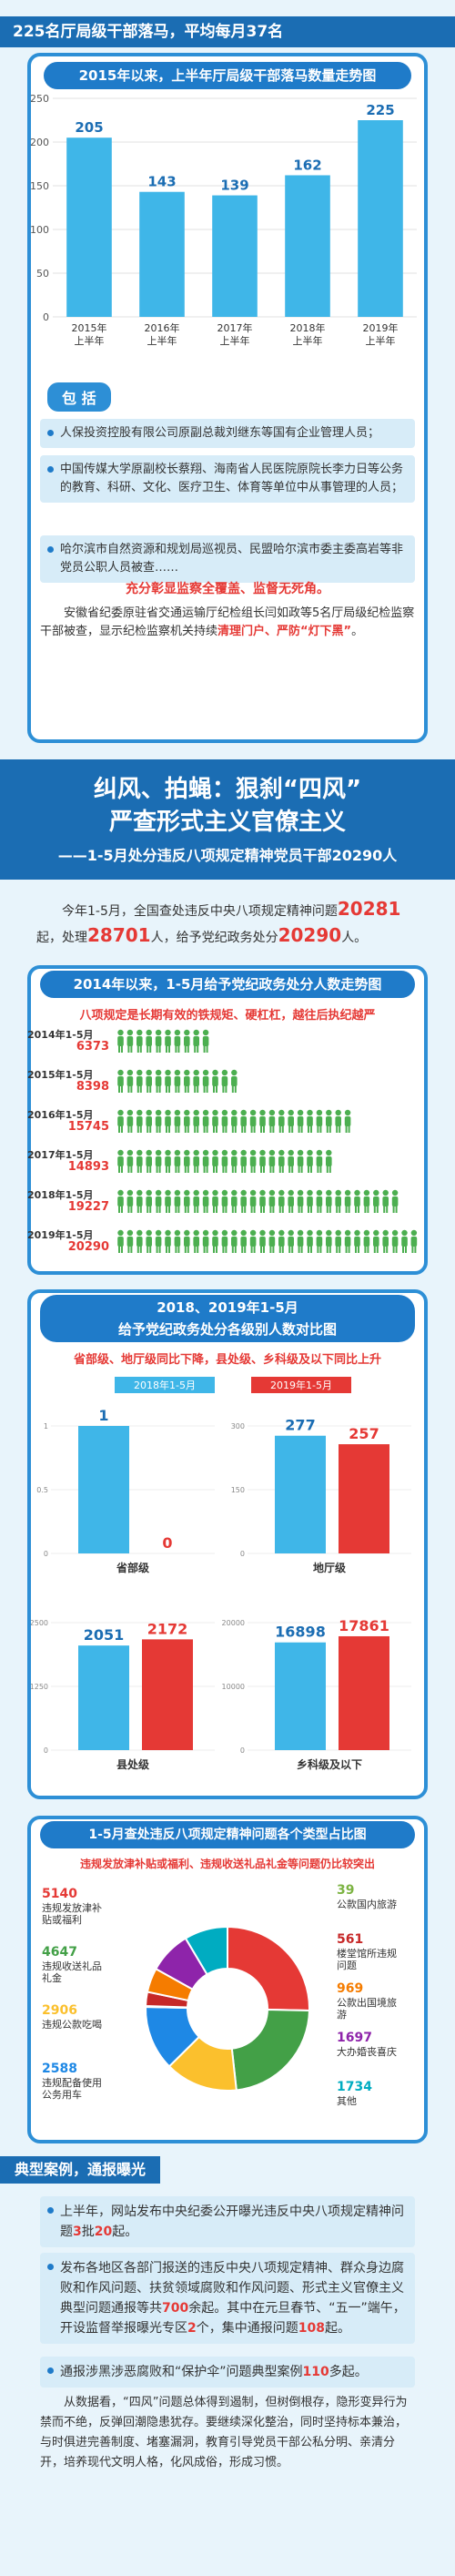 This screenshot has height=2576, width=455. What do you see at coordinates (105, 1635) in the screenshot?
I see `data-label: 2051` at bounding box center [105, 1635].